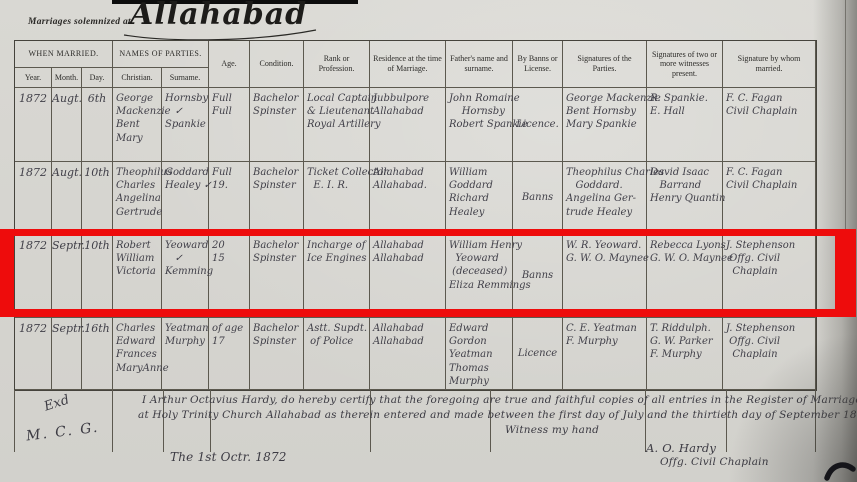 The image size is (857, 482). What do you see at coordinates (605, 354) in the screenshot?
I see `cell-sig-parties: C. E. Yeatman F. Murphy` at bounding box center [605, 354].